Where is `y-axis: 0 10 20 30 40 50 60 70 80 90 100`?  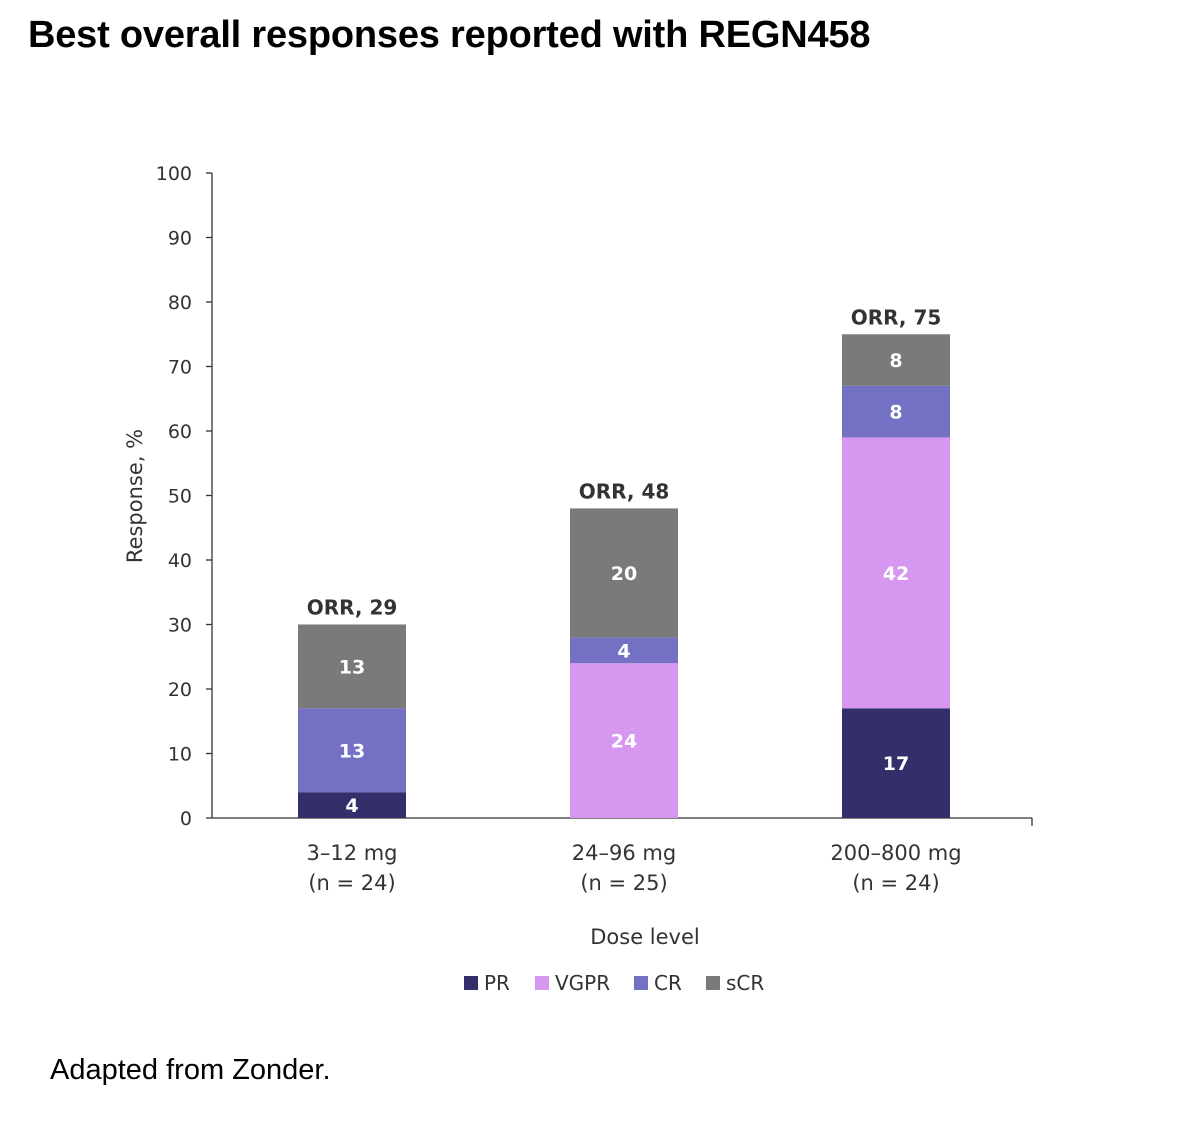
y-axis: 0 10 20 30 40 50 60 70 80 90 100 is located at coordinates (184, 496).